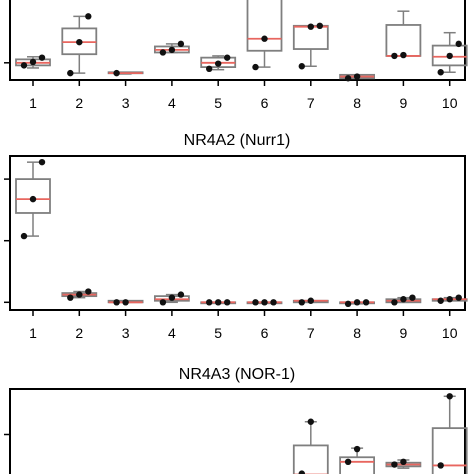 This screenshot has height=474, width=474. I want to click on panel-title: NR4A3 (NOR-1), so click(237, 374).